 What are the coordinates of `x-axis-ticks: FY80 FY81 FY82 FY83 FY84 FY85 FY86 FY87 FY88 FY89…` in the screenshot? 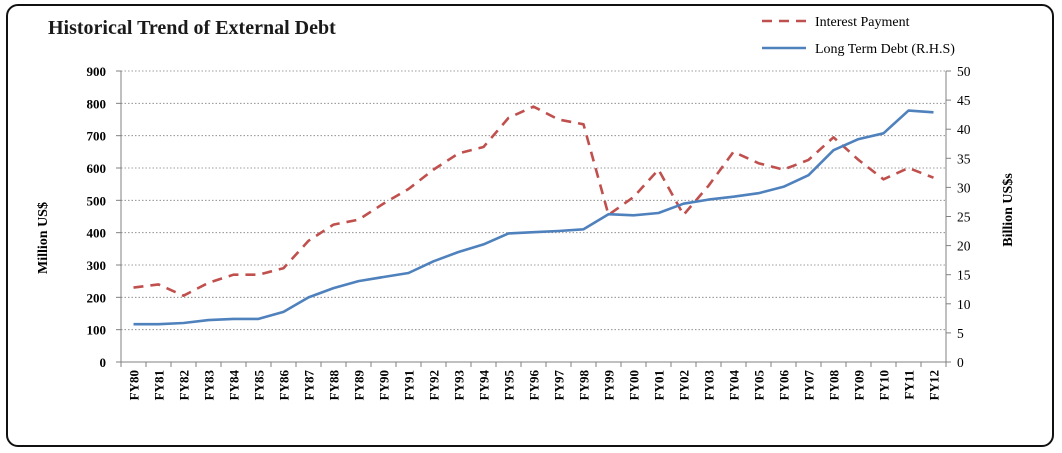 It's located at (533, 381).